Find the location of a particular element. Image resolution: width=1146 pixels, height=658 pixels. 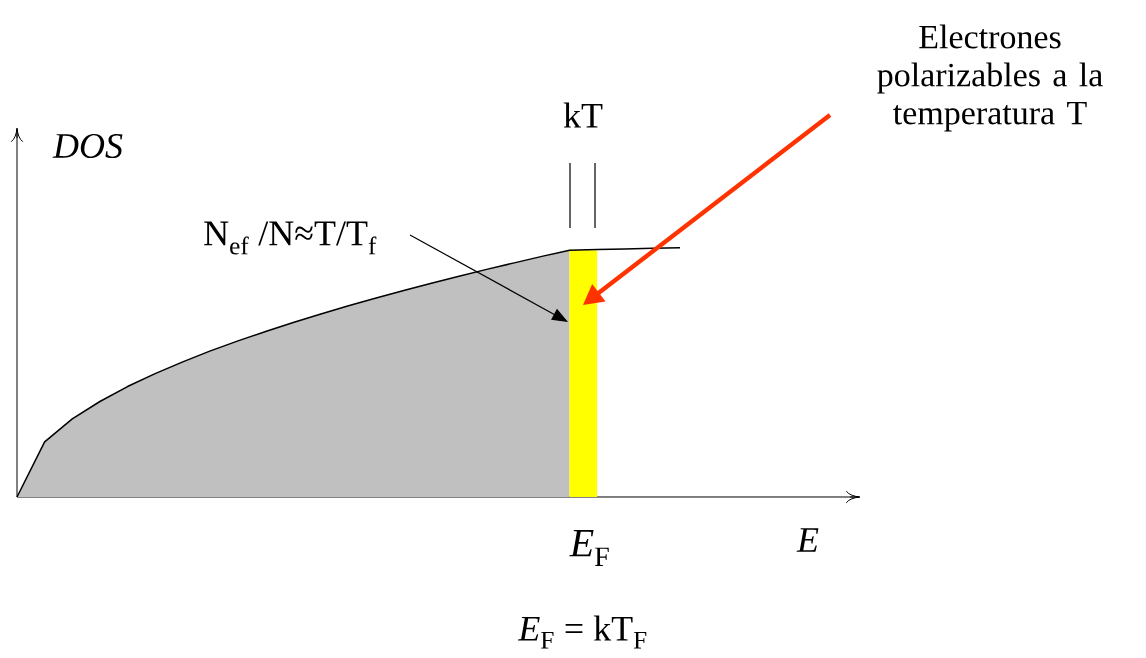

text: E$_{F}$ = kT$_{F}$ is located at coordinates (582, 632).